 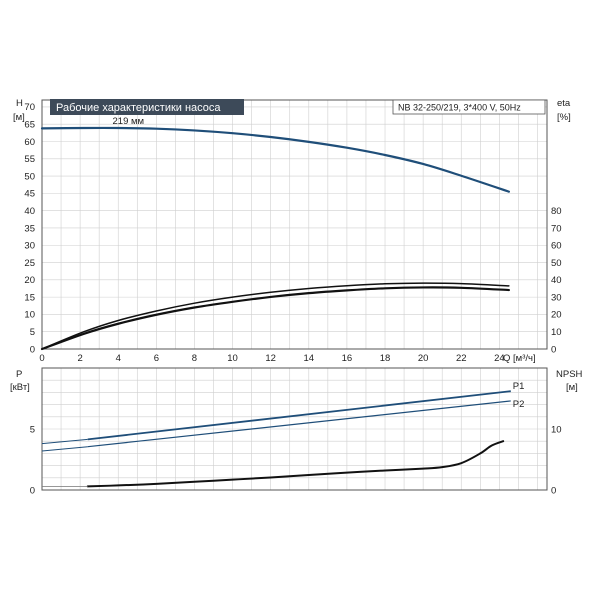 I want to click on flow-tick-label: 14, so click(x=309, y=358).